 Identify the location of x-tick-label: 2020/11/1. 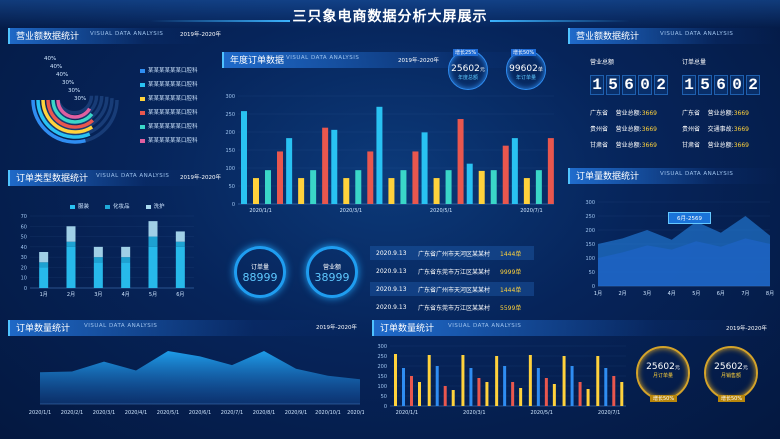
(355, 413).